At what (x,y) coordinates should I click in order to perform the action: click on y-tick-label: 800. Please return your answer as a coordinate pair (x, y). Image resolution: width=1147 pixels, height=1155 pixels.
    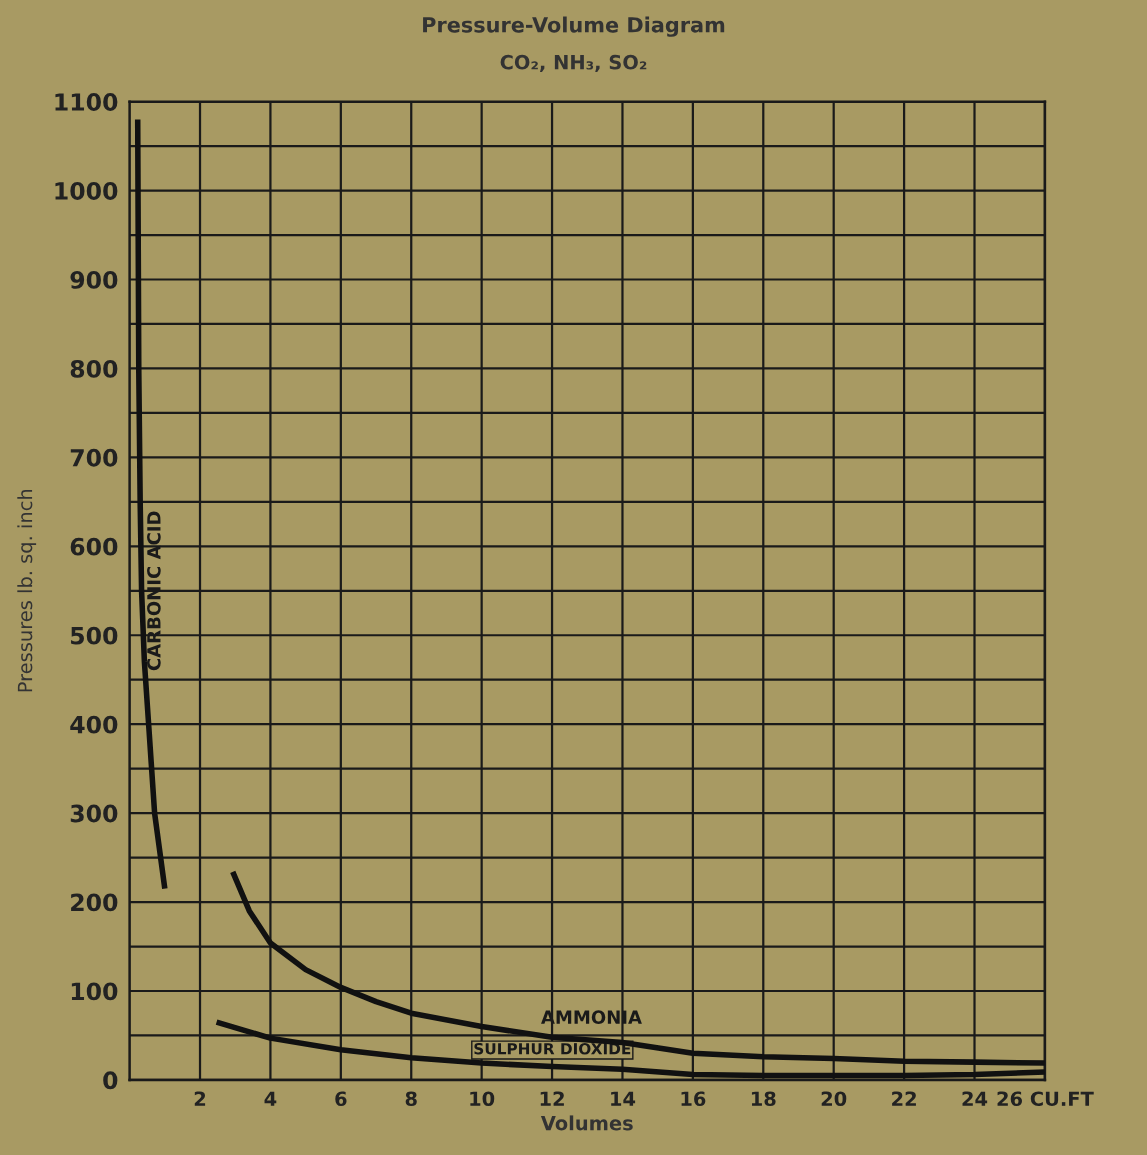
    Looking at the image, I should click on (94, 368).